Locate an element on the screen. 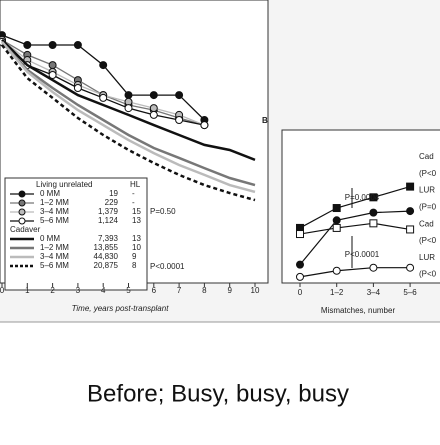  x-tick-label: 6 is located at coordinates (154, 290).